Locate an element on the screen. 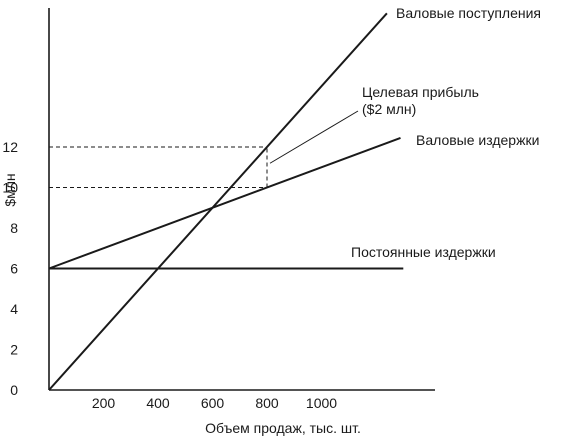 The width and height of the screenshot is (563, 438). x-tick-labels: 200 400 600 800 1000 is located at coordinates (214, 403).